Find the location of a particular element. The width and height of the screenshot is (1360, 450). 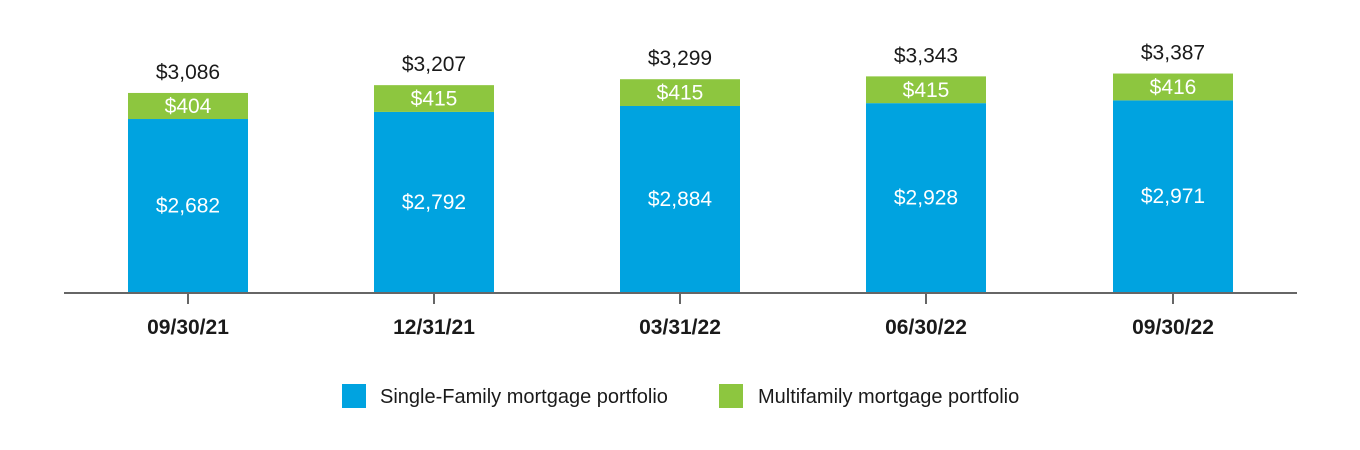

total-value-label: $3,387 is located at coordinates (1173, 53).